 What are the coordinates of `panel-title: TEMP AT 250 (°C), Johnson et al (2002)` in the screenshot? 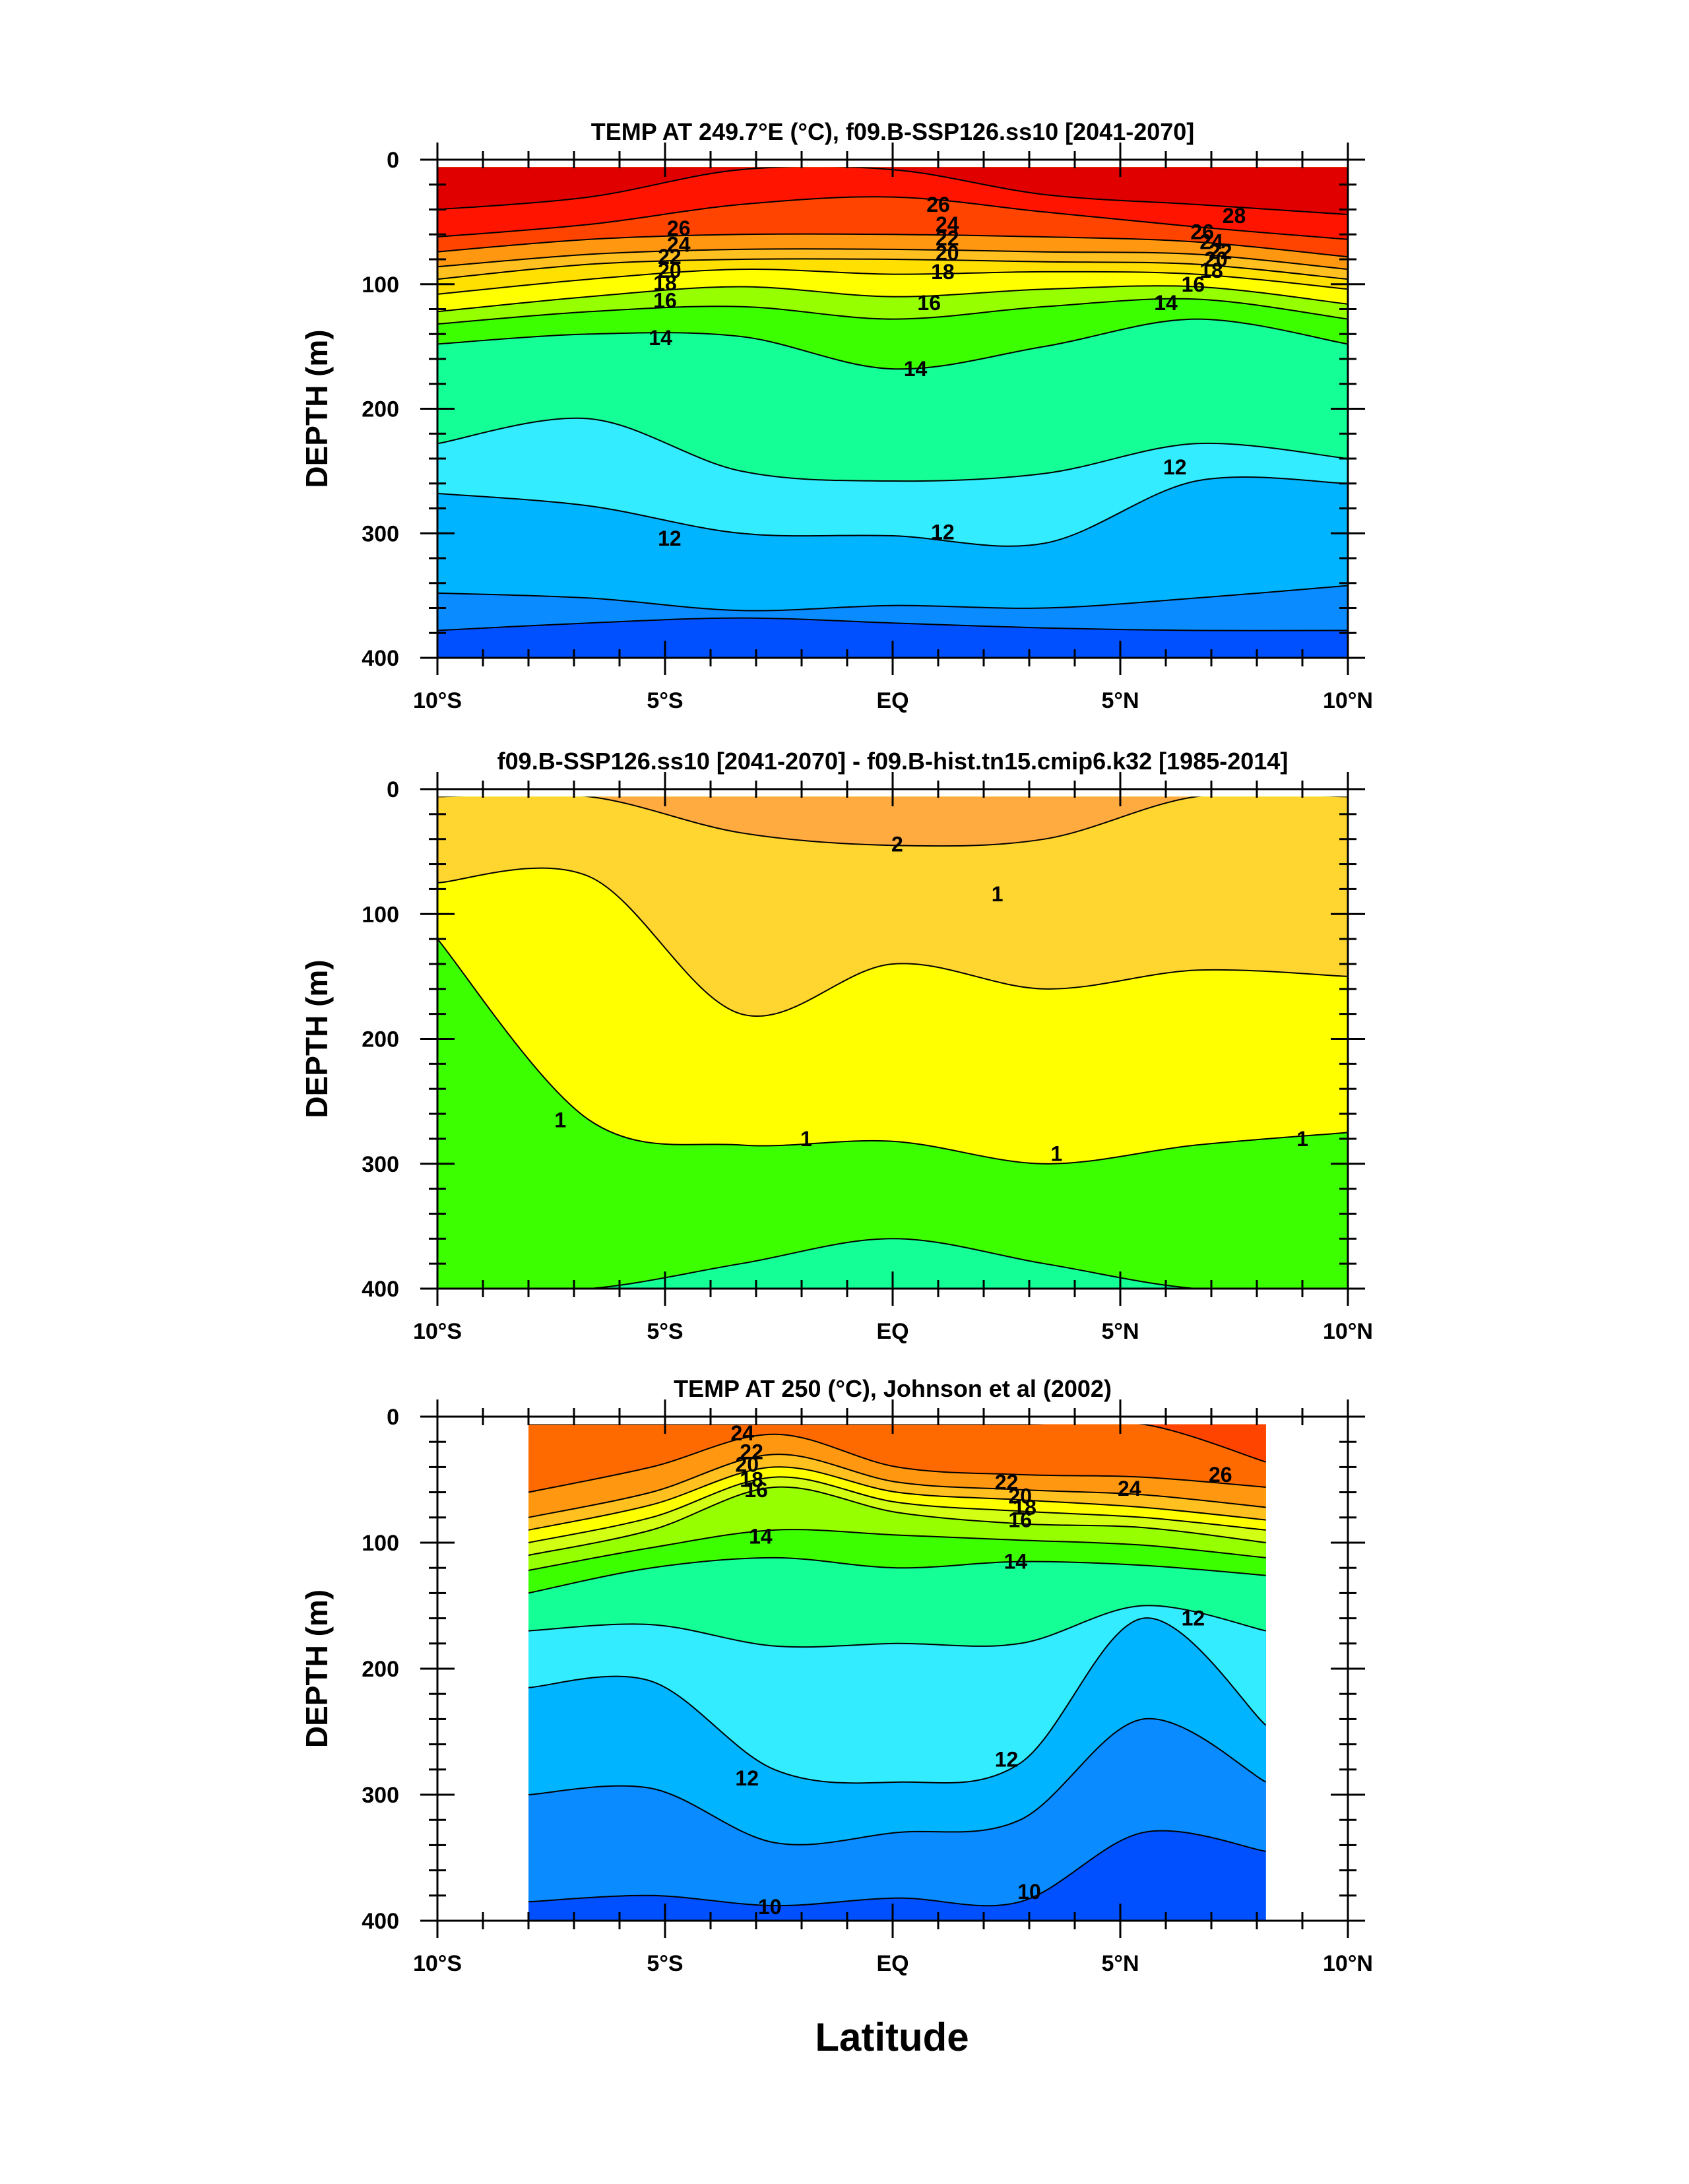 It's located at (893, 1388).